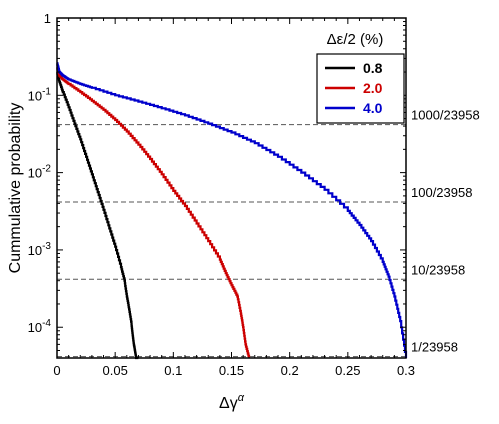  I want to click on y-tick-label: 10⁻³, so click(40, 249).